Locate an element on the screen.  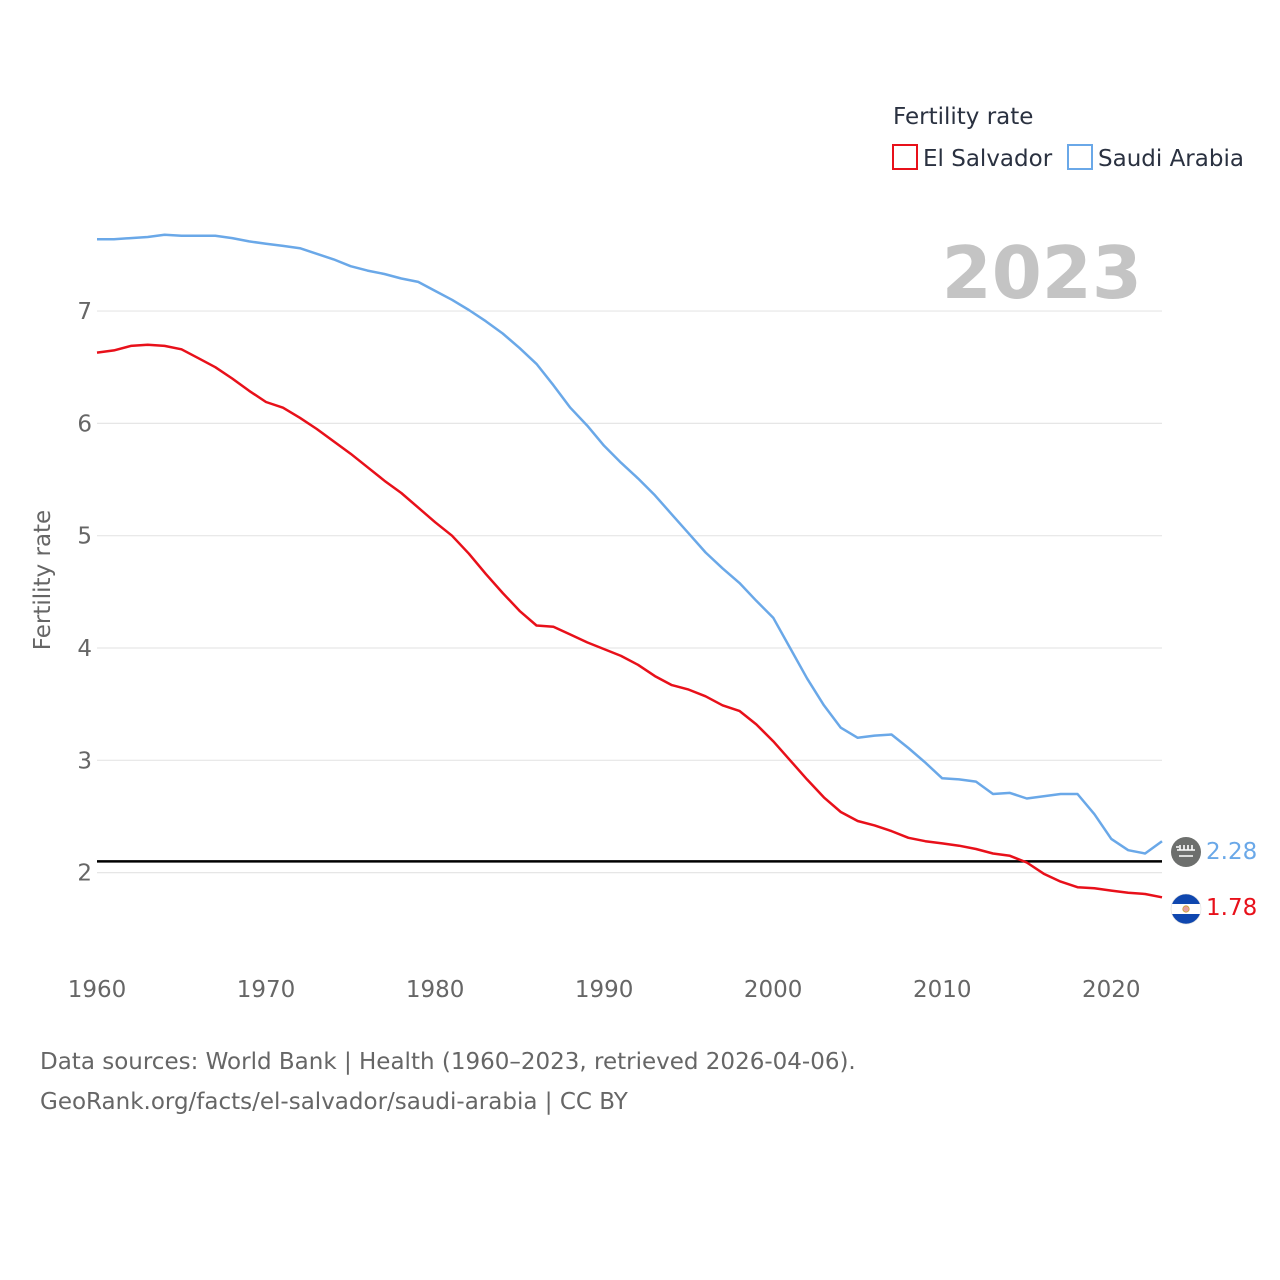
x-tick-label: 2000 is located at coordinates (773, 990).